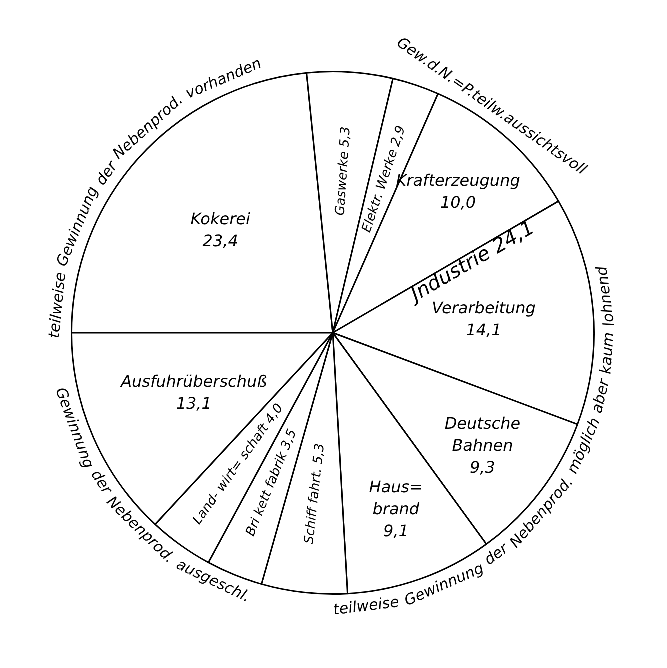 The image size is (667, 668). Describe the element at coordinates (482, 435) in the screenshot. I see `slice-label: Deutsche Bahnen` at that location.